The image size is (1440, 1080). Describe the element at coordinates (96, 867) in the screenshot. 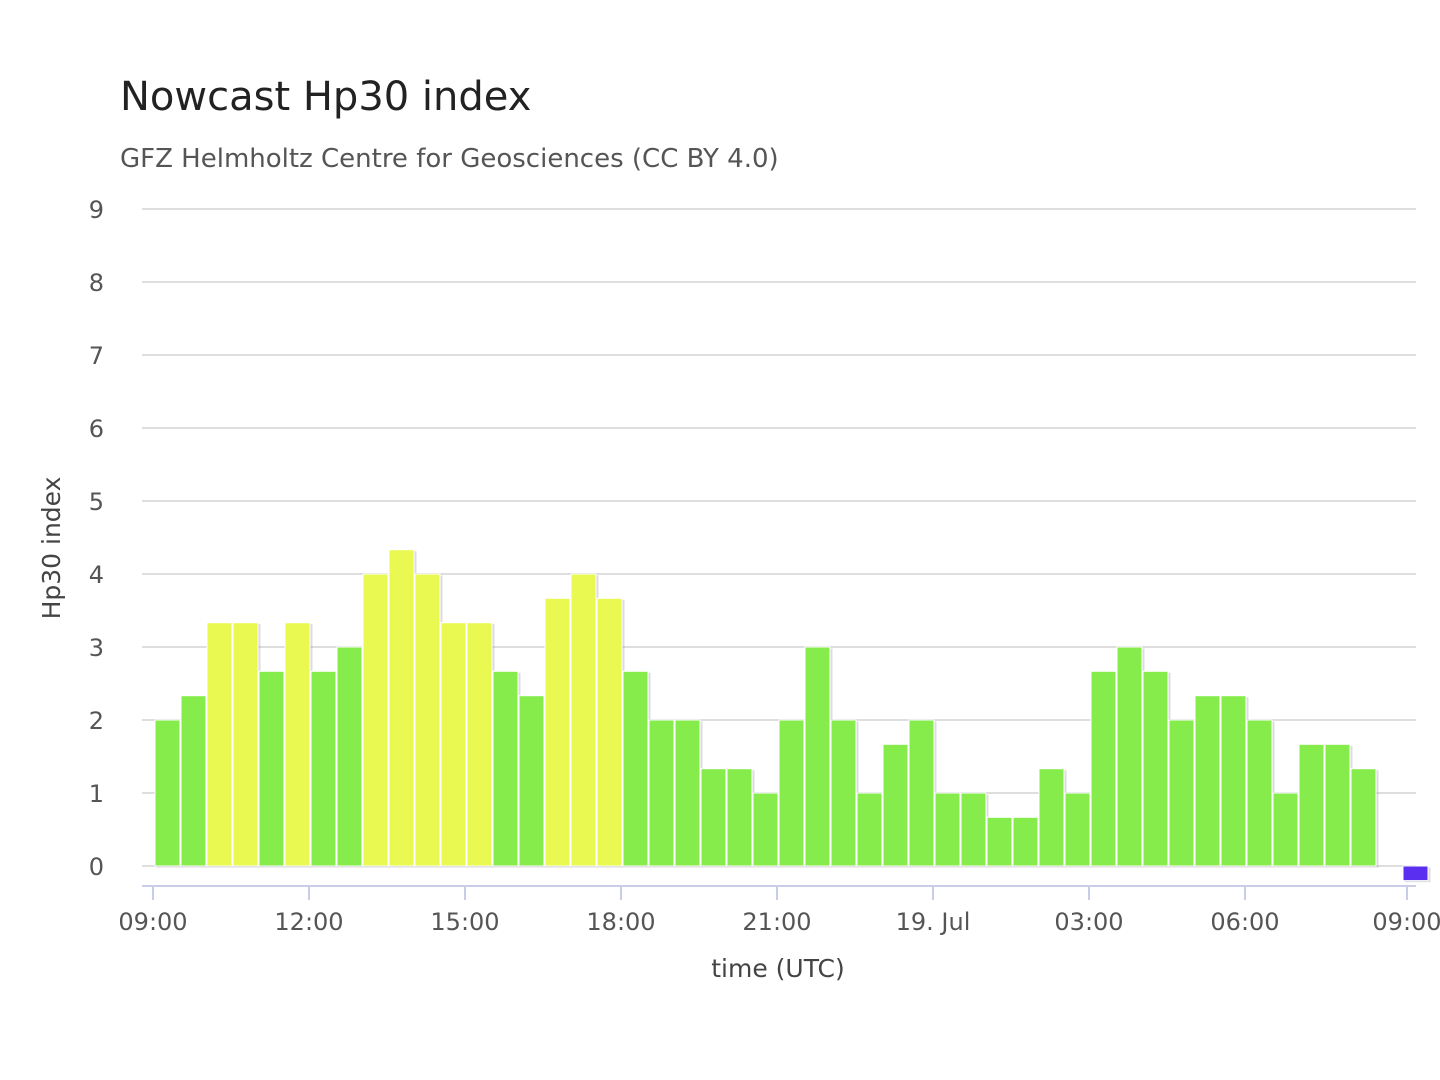

I see `y-tick-label: 0` at that location.